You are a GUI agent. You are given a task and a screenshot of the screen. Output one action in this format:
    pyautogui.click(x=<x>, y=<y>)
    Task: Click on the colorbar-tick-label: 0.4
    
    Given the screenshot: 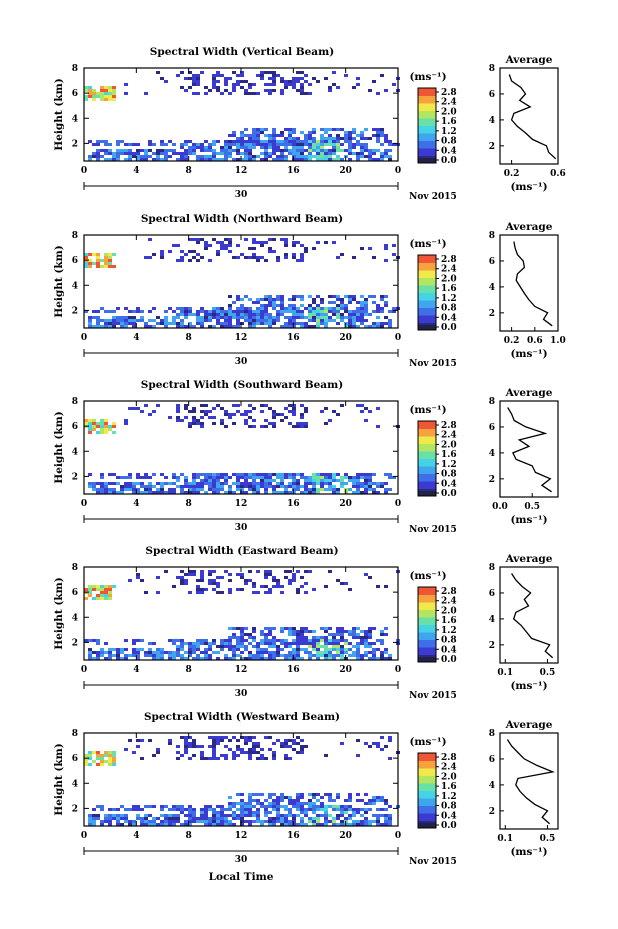 What is the action you would take?
    pyautogui.click(x=449, y=318)
    